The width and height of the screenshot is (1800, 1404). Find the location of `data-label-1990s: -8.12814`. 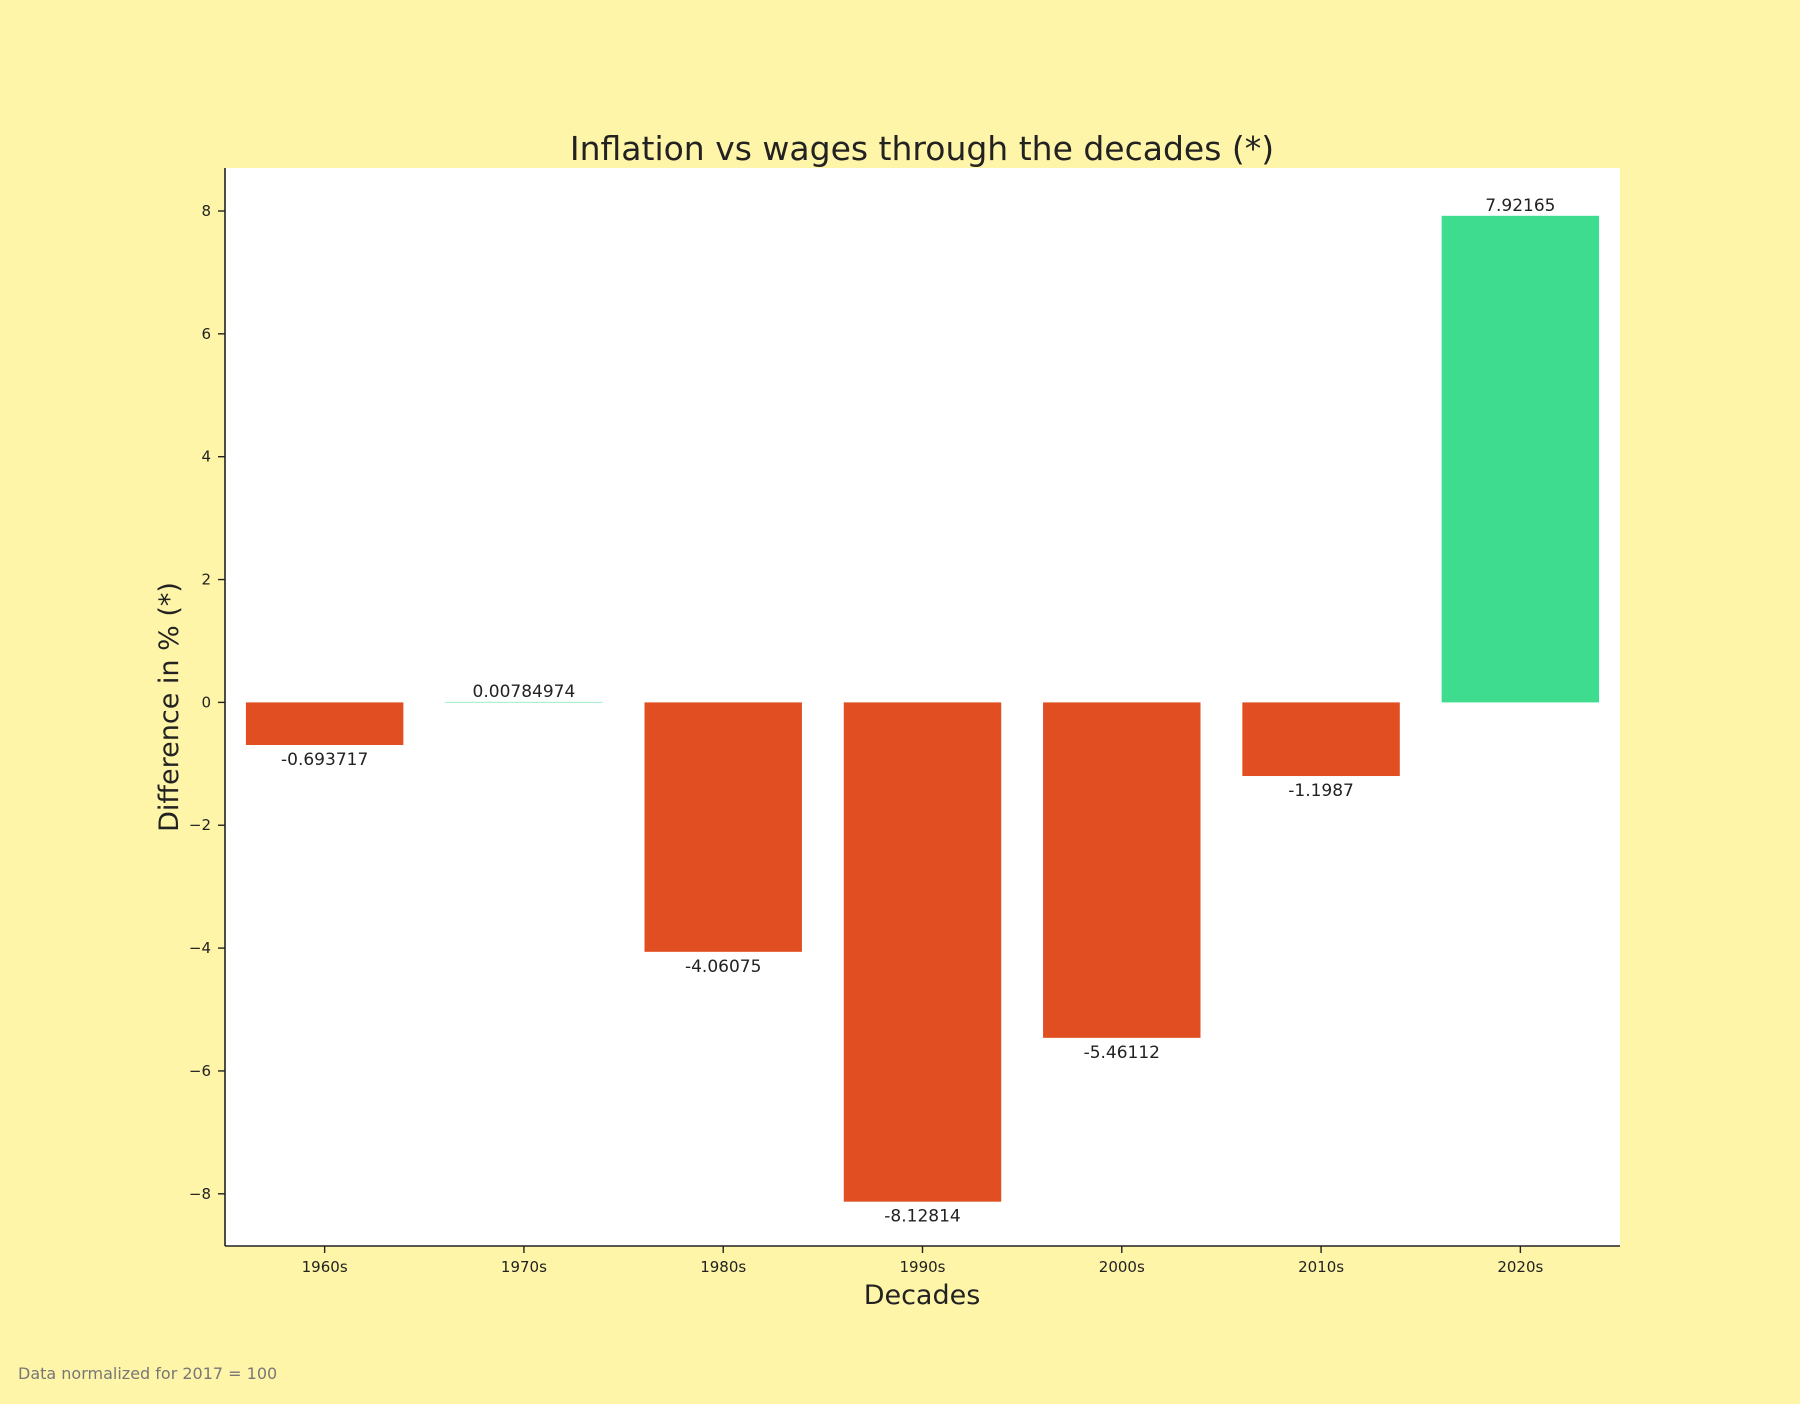

data-label-1990s: -8.12814 is located at coordinates (922, 1217).